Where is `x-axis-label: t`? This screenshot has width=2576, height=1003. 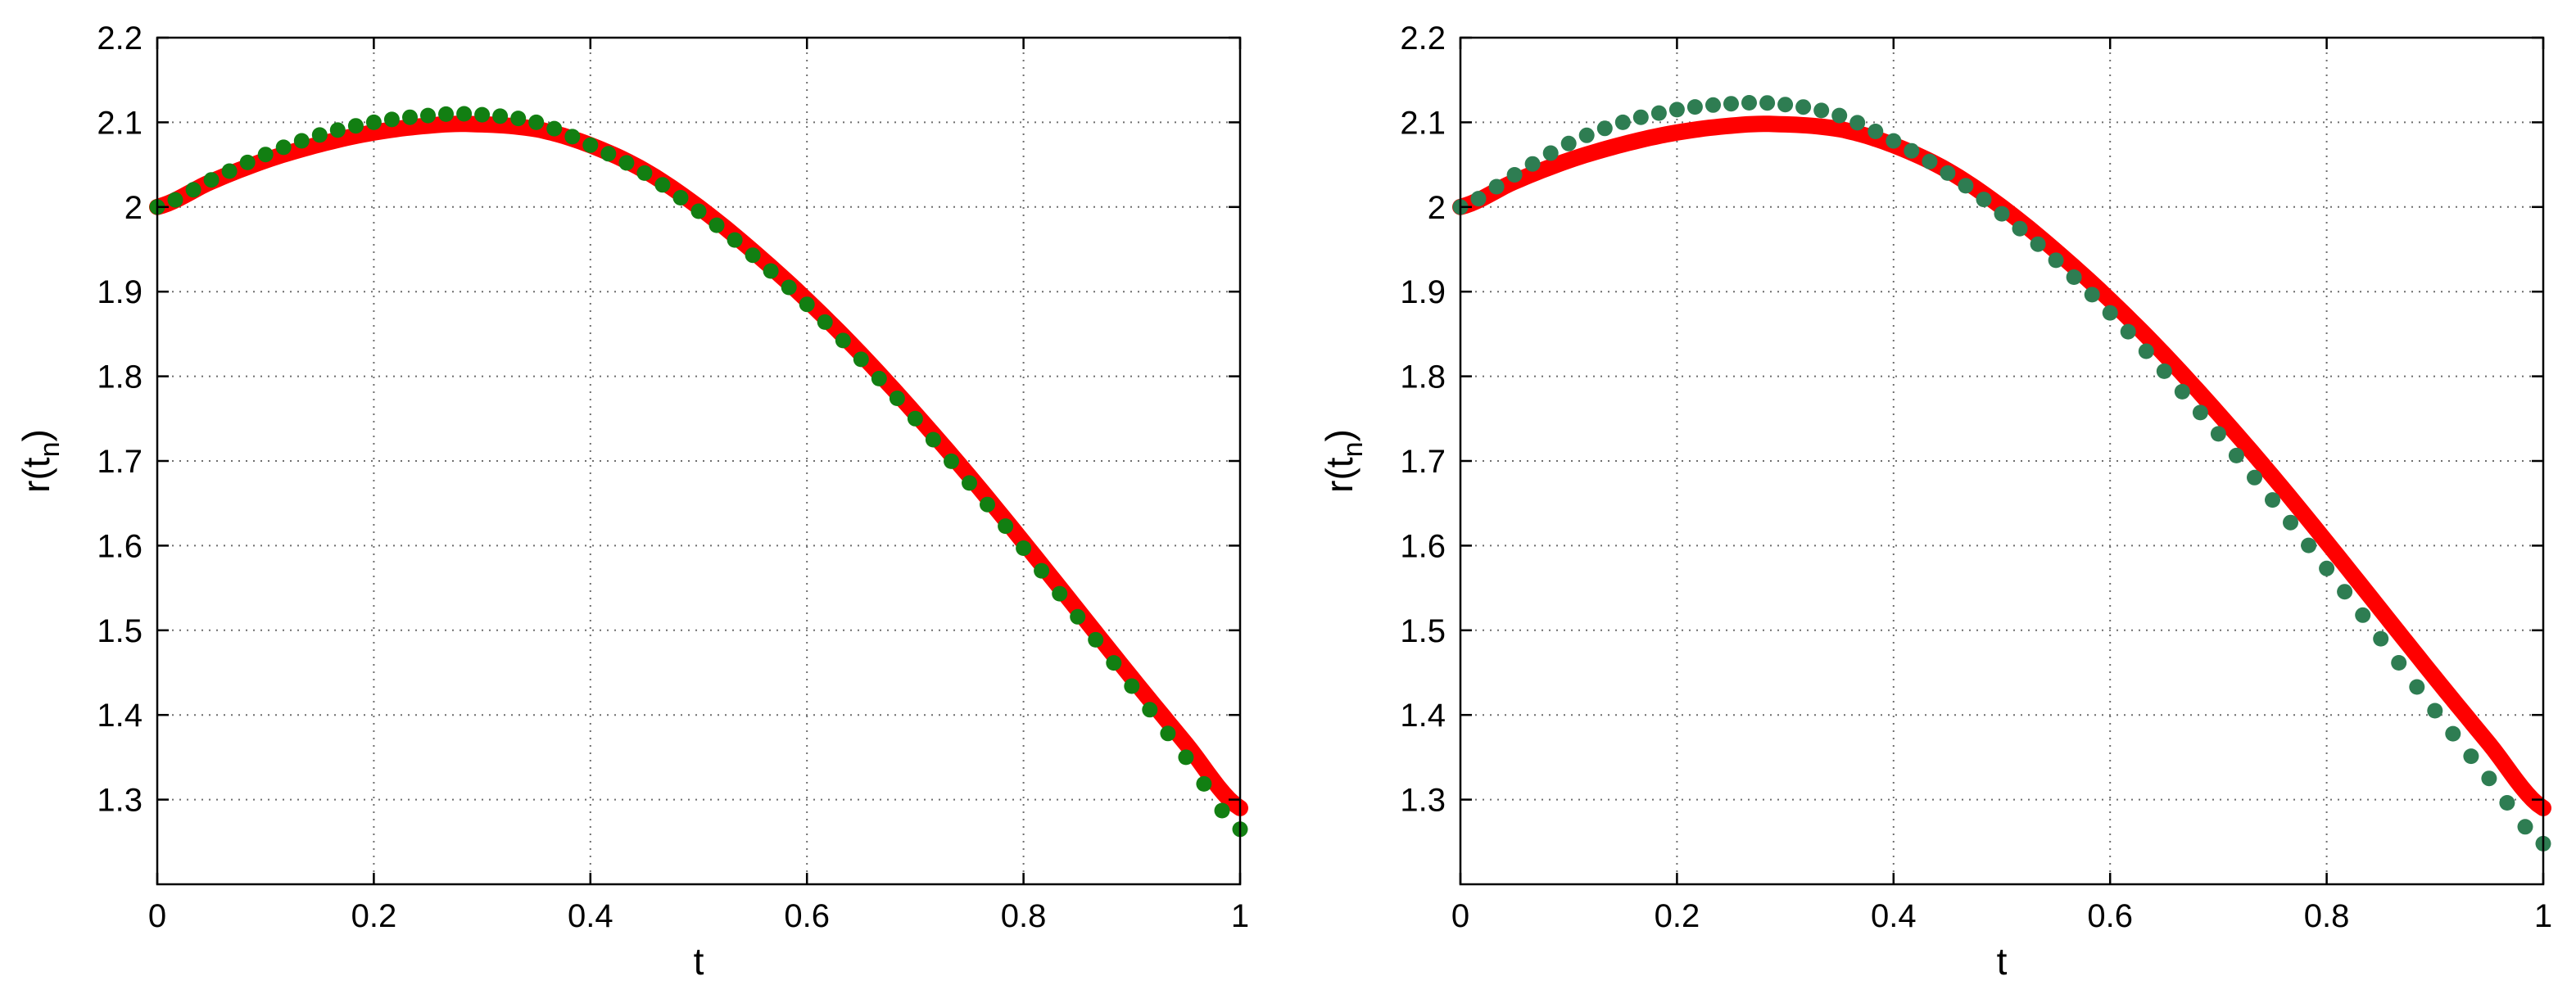
x-axis-label: t is located at coordinates (2002, 962).